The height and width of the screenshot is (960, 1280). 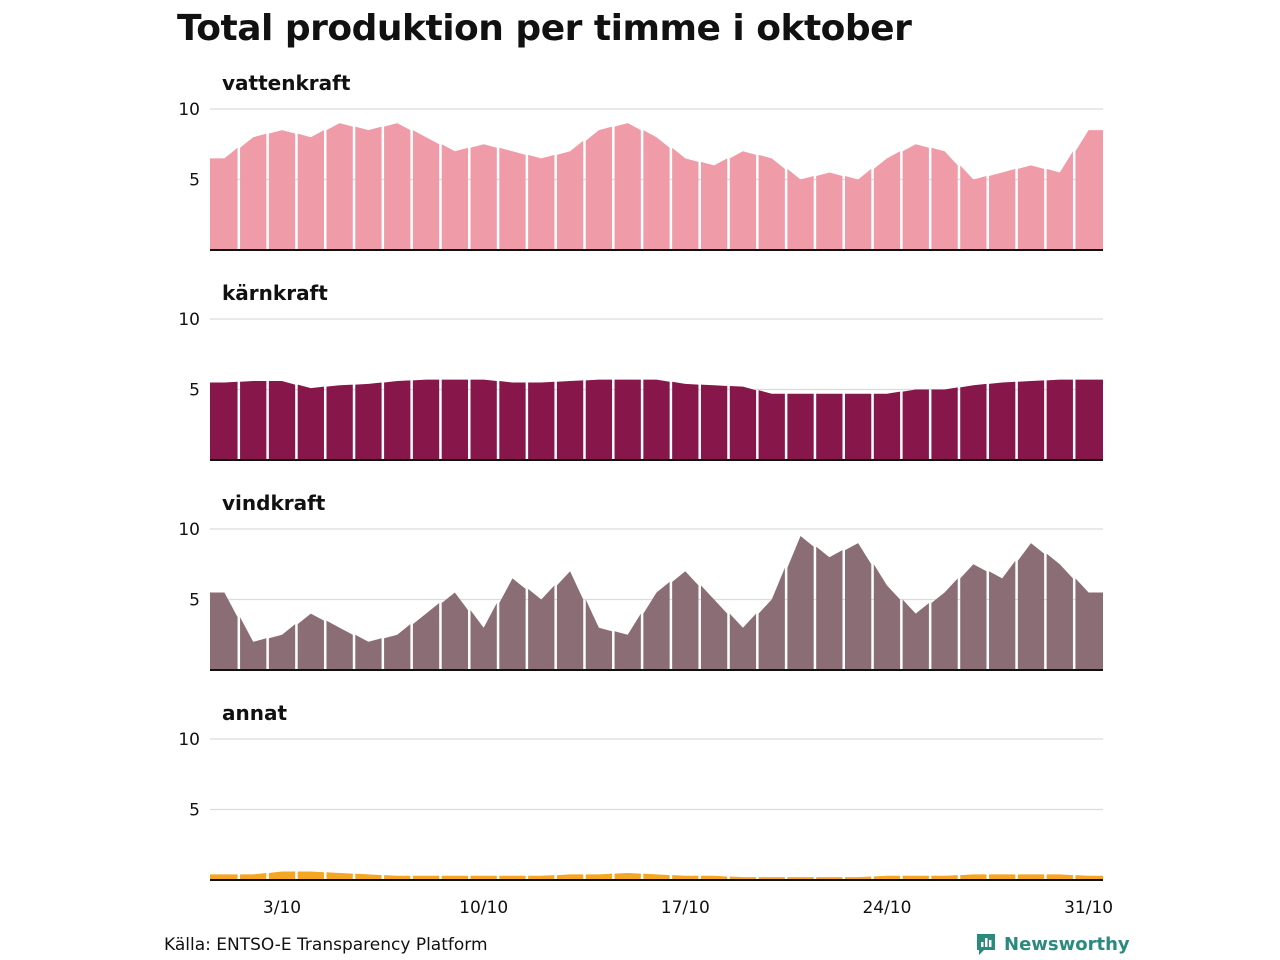 What do you see at coordinates (570, 195) in the screenshot?
I see `area-vattenkraft-13/10` at bounding box center [570, 195].